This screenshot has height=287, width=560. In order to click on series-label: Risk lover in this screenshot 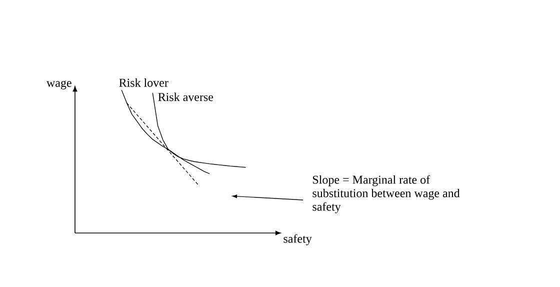, I will do `click(143, 82)`.